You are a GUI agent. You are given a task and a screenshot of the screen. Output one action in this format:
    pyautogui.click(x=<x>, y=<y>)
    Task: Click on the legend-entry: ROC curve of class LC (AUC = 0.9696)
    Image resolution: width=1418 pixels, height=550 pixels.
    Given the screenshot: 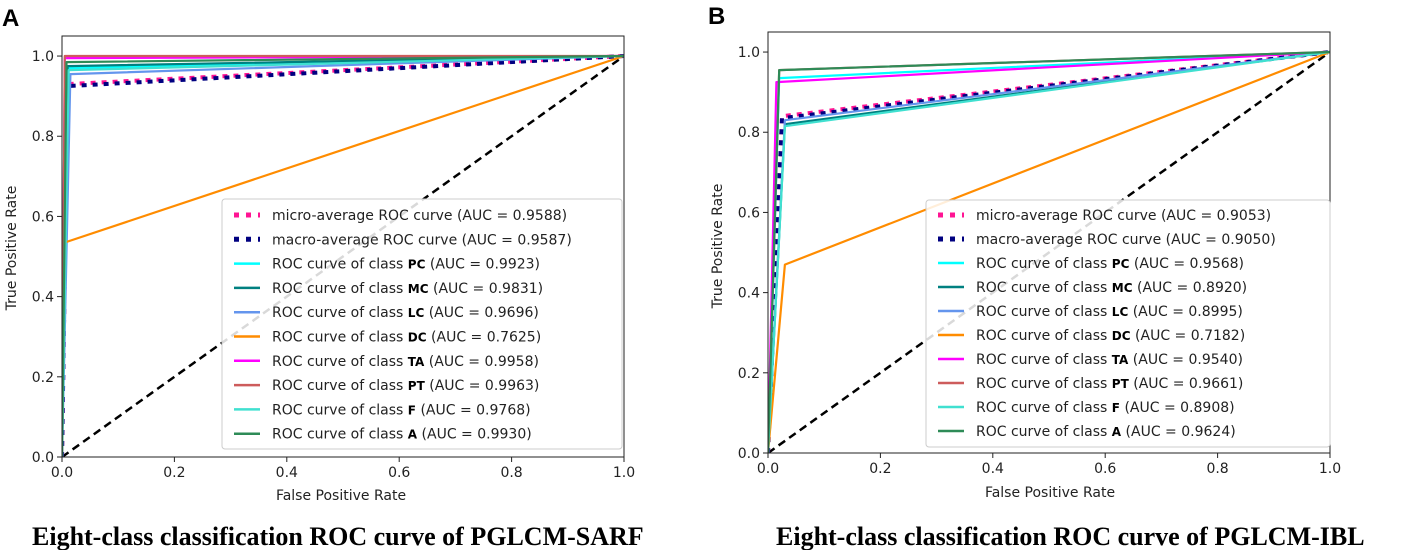 What is the action you would take?
    pyautogui.click(x=405, y=313)
    